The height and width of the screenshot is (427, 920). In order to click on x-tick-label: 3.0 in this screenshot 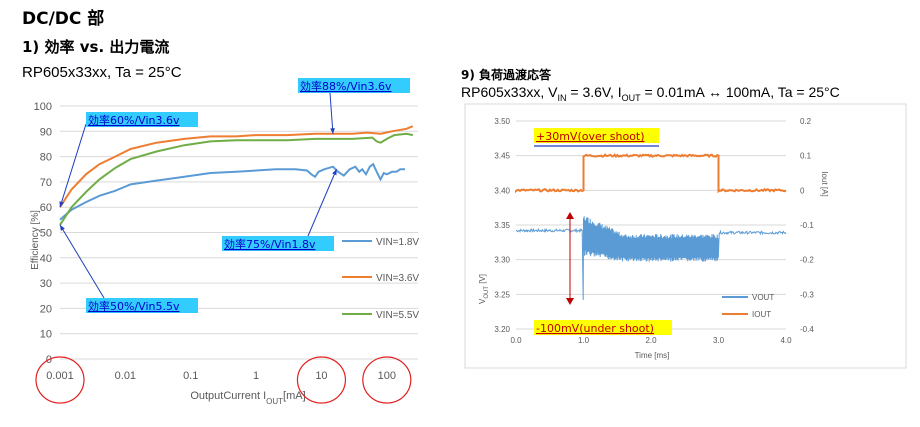, I will do `click(719, 340)`.